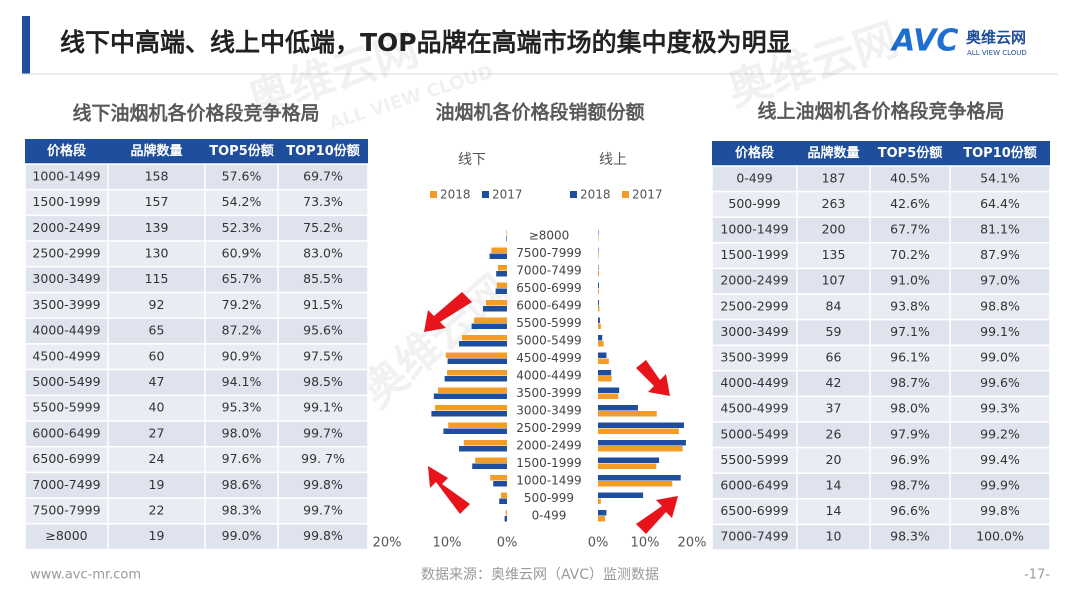 The height and width of the screenshot is (608, 1080). Describe the element at coordinates (754, 203) in the screenshot. I see `cell: 500-999` at that location.